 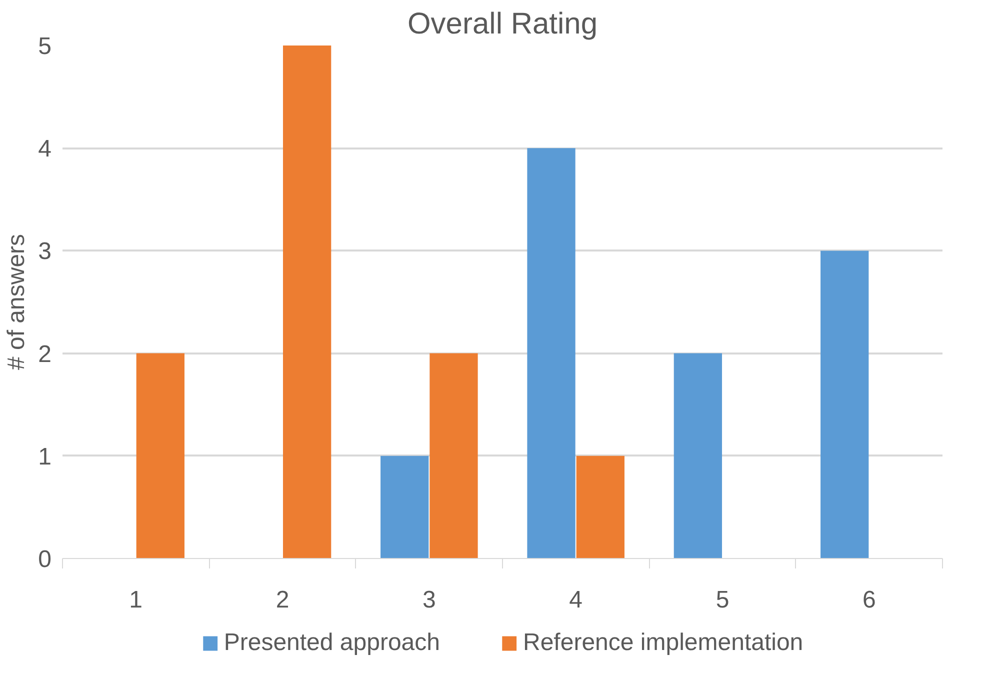 I want to click on y-tick-label: 1, so click(x=45, y=456).